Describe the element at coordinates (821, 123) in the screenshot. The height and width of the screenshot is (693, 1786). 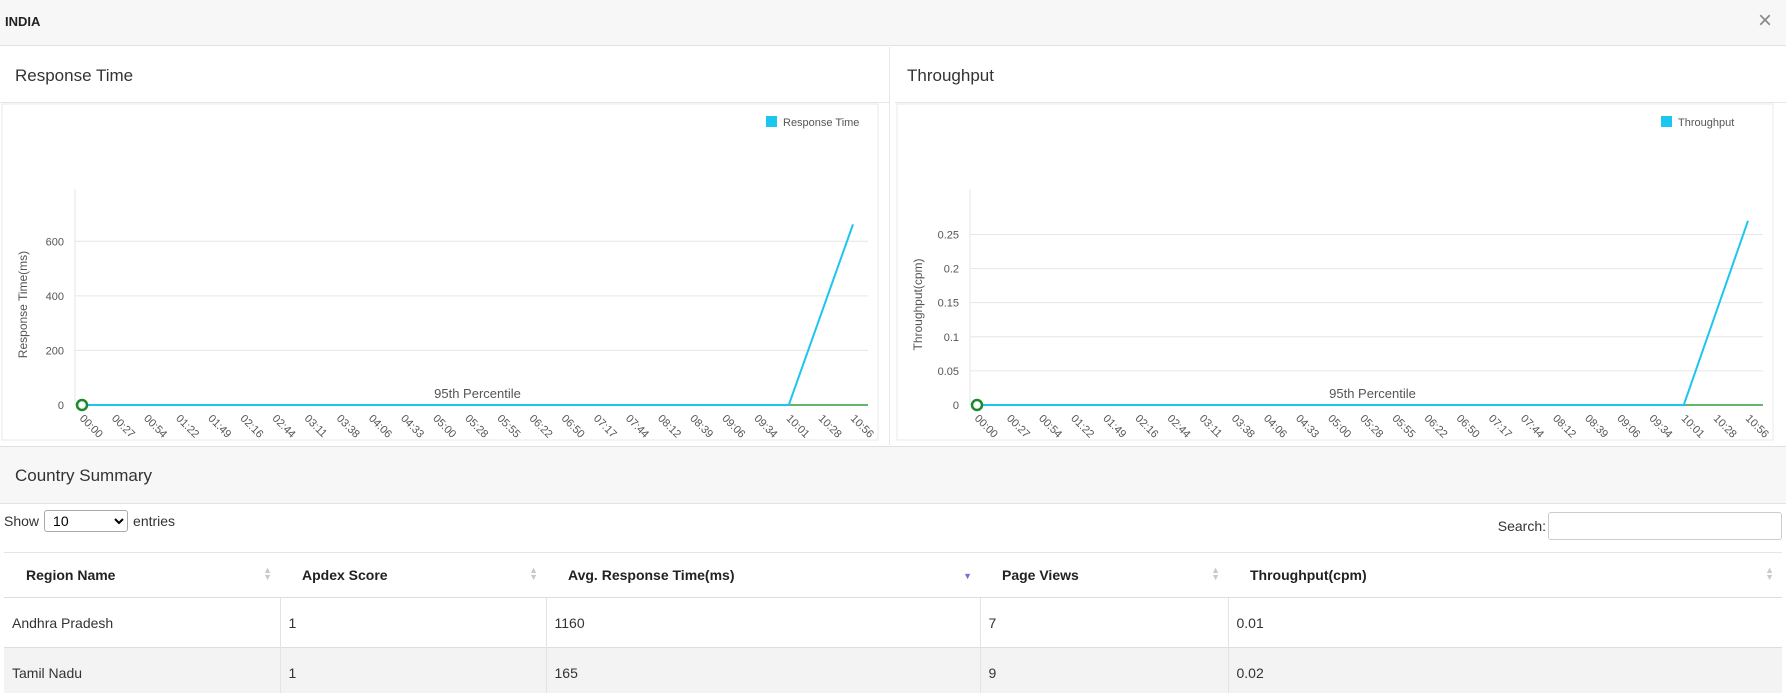
I see `legend-label: Response Time` at that location.